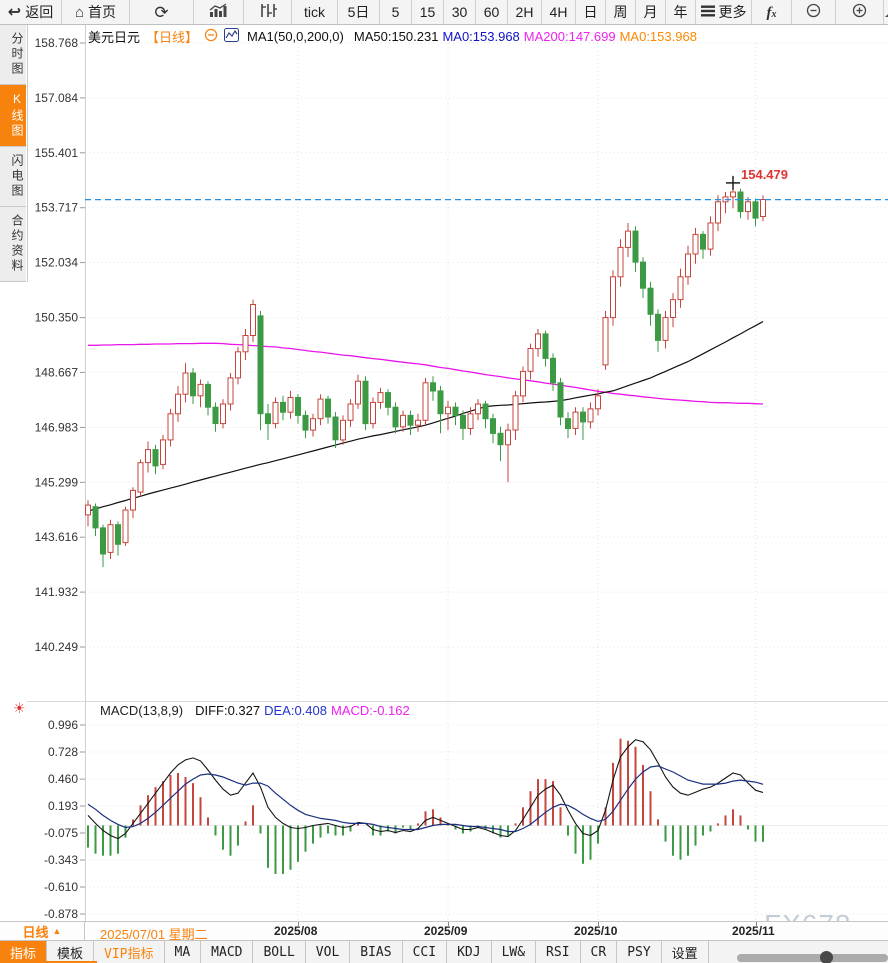 This screenshot has width=888, height=963. I want to click on tab-vip-indicator: VIP指标, so click(129, 952).